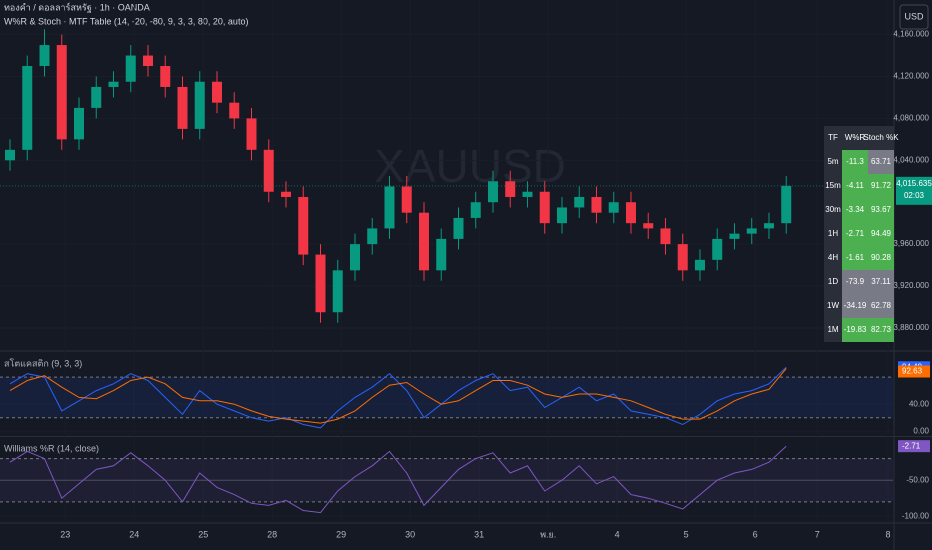 This screenshot has width=932, height=550. I want to click on last-value-label: -2.71, so click(911, 445).